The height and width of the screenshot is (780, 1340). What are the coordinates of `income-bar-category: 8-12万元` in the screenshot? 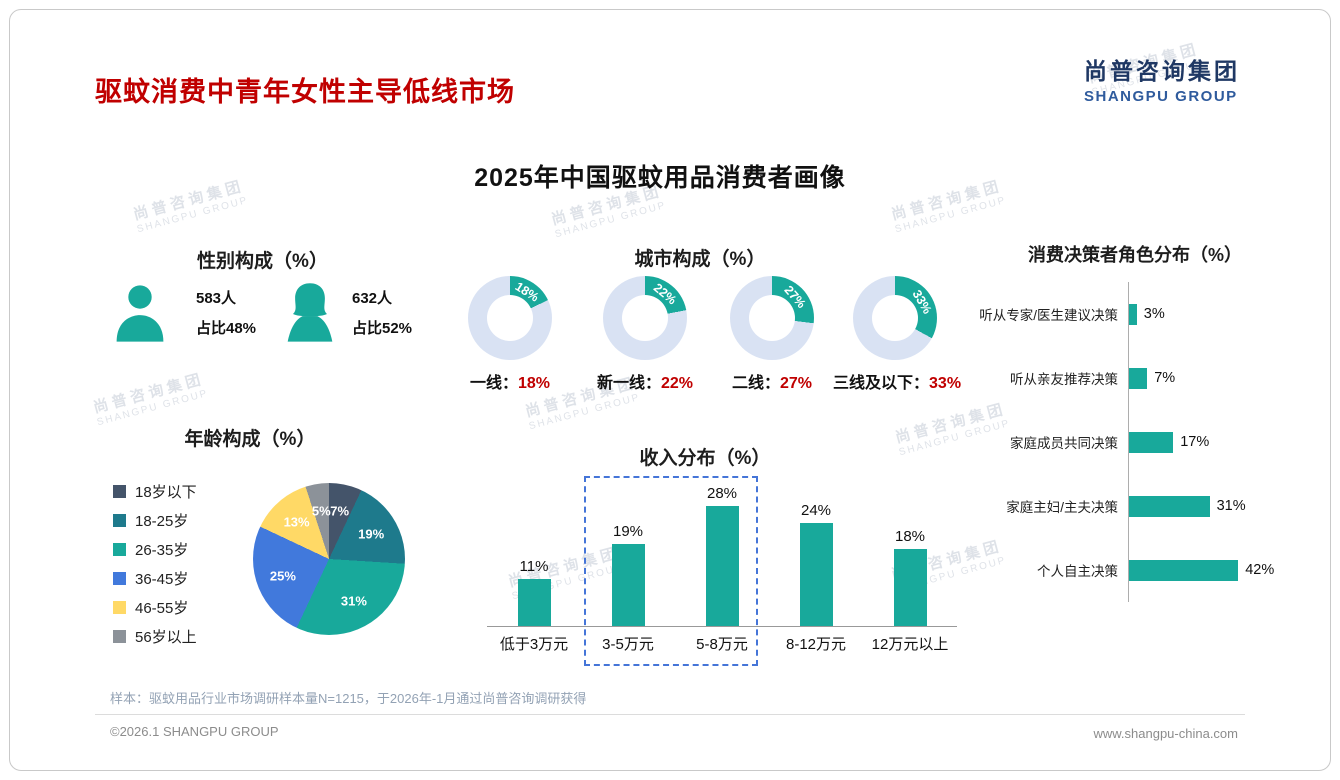 It's located at (816, 644).